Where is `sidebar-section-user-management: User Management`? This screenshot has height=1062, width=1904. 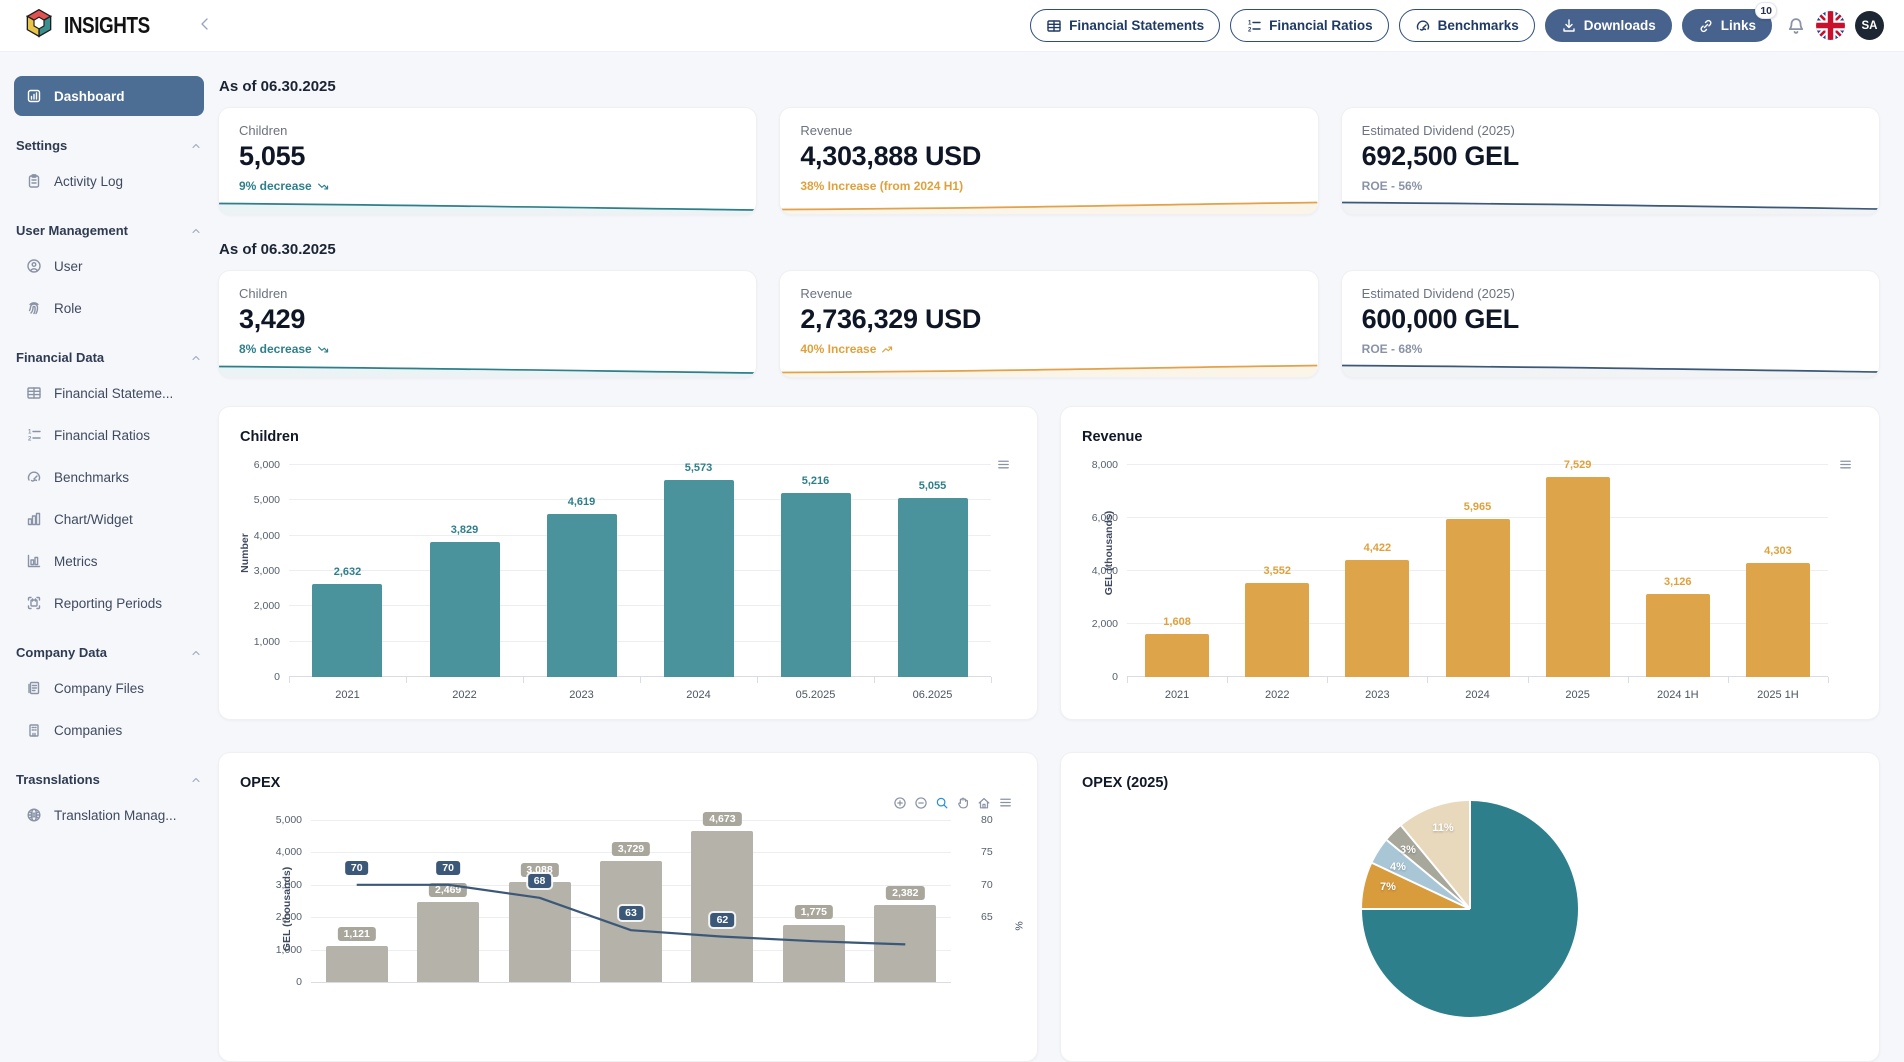
sidebar-section-user-management: User Management is located at coordinates (109, 230).